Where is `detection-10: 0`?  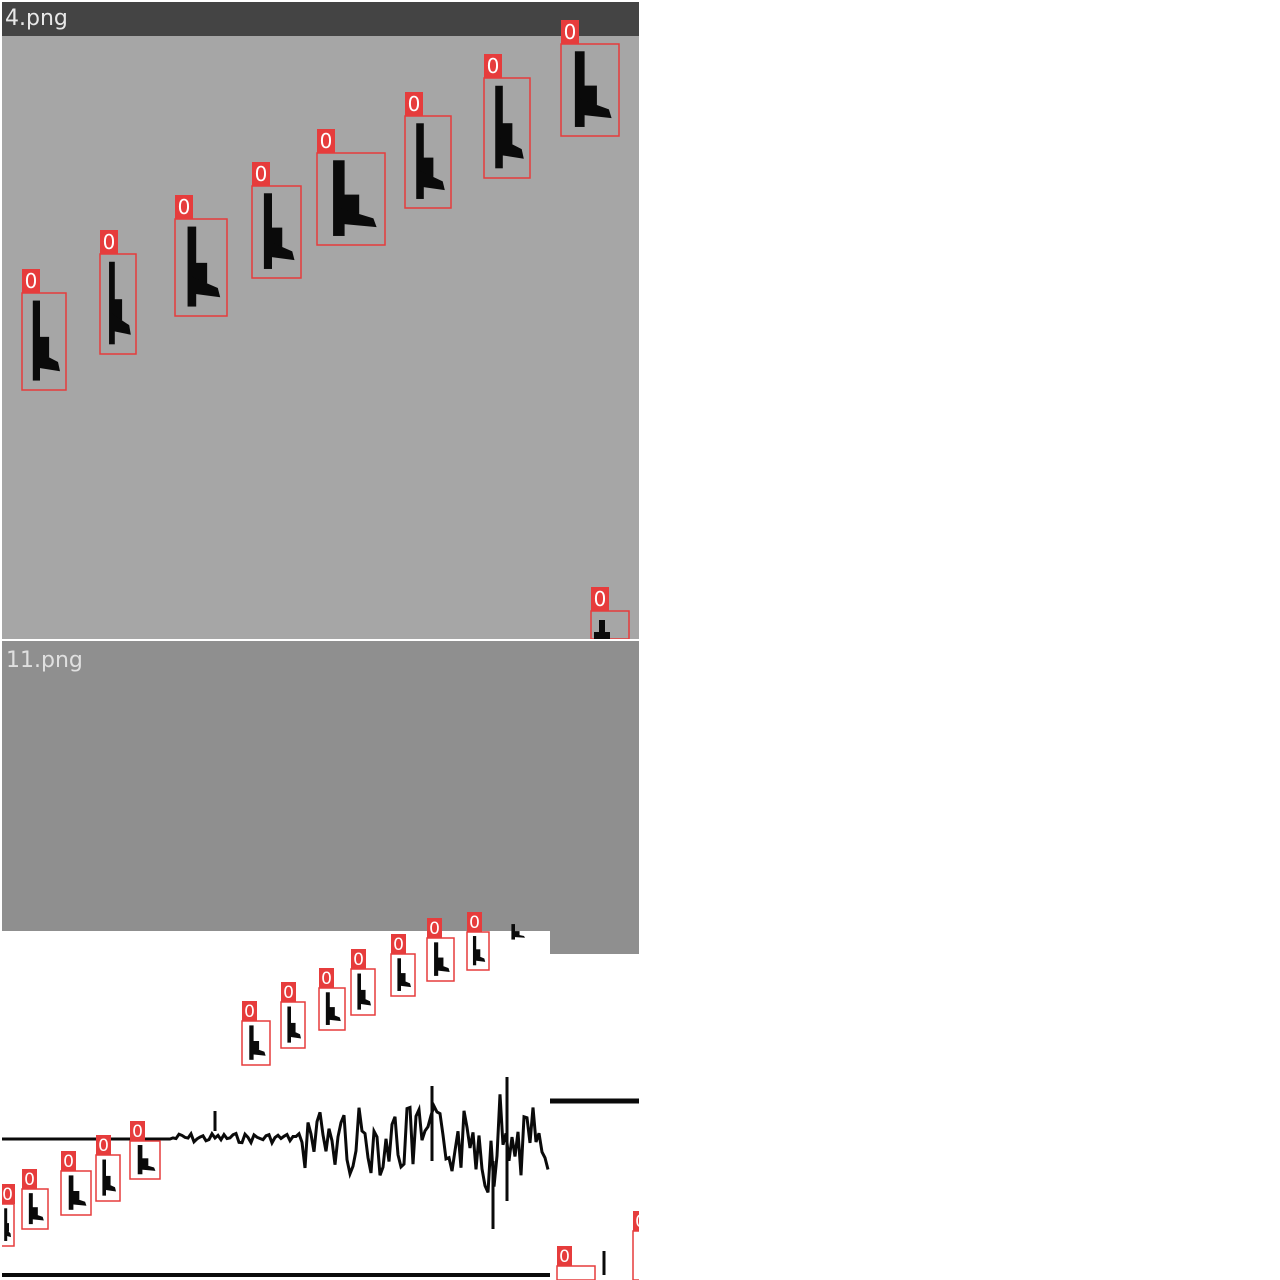 detection-10: 0 is located at coordinates (35, 1199).